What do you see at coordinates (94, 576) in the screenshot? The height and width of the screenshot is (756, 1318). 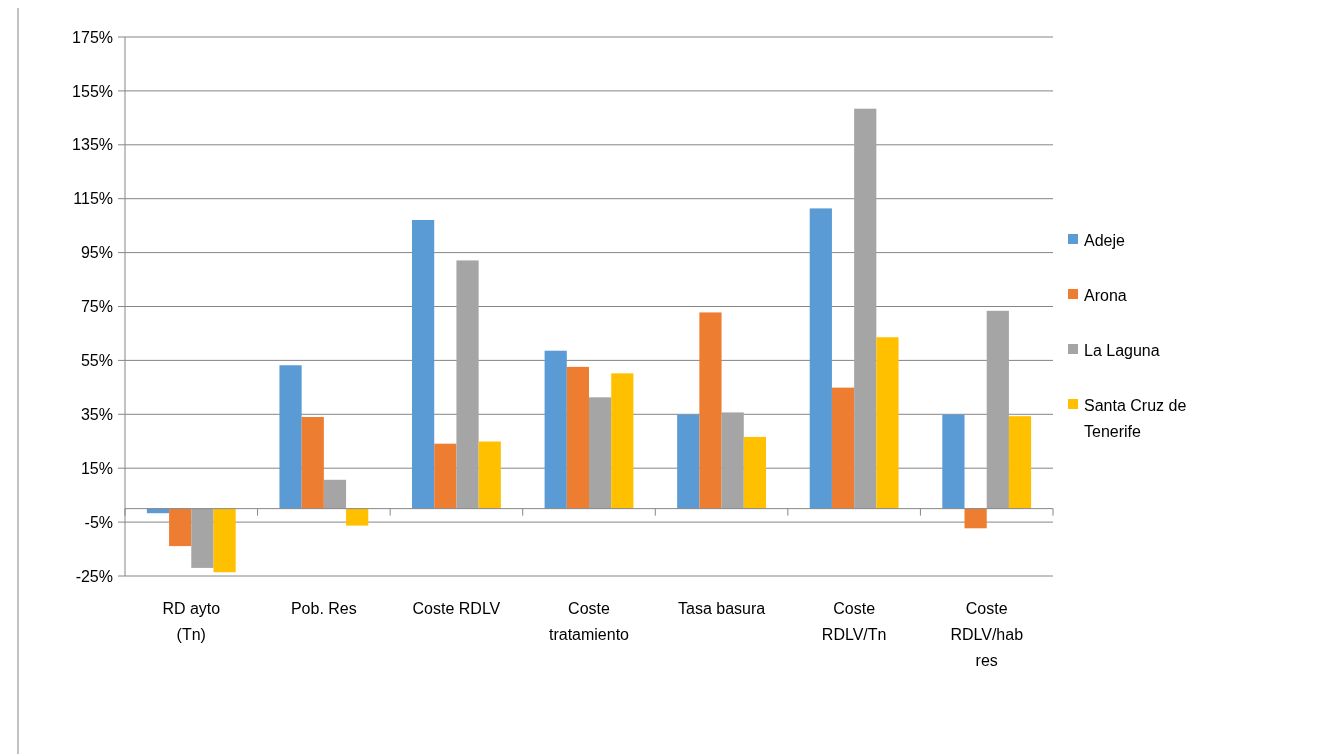 I see `y-tick-label: -25%` at bounding box center [94, 576].